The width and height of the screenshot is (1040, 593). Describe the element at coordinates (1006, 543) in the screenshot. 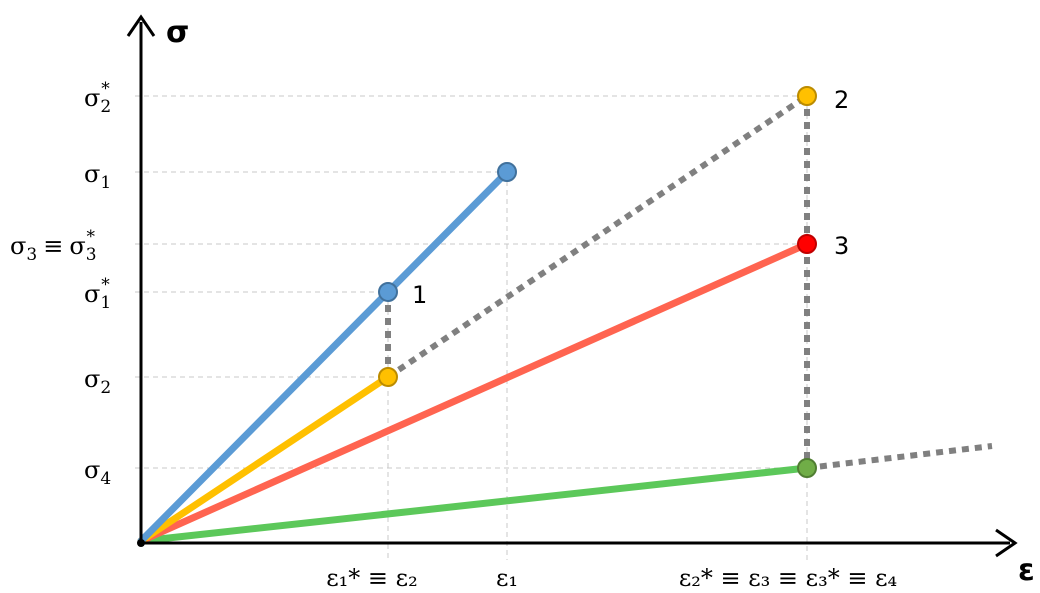

I see `x-axis-arrowhead` at that location.